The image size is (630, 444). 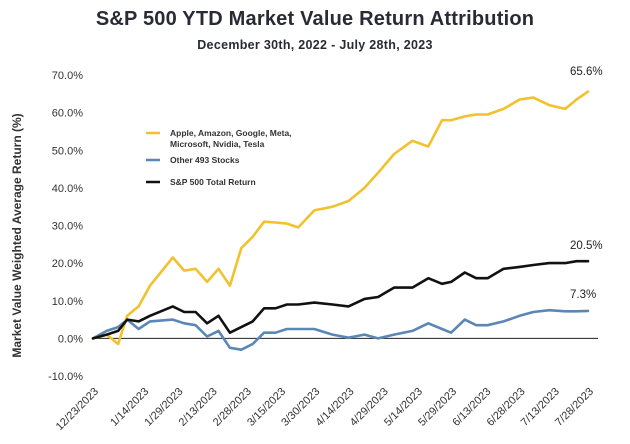 I want to click on y-axis-title: Market Value Weighted Average Return (%), so click(x=17, y=235).